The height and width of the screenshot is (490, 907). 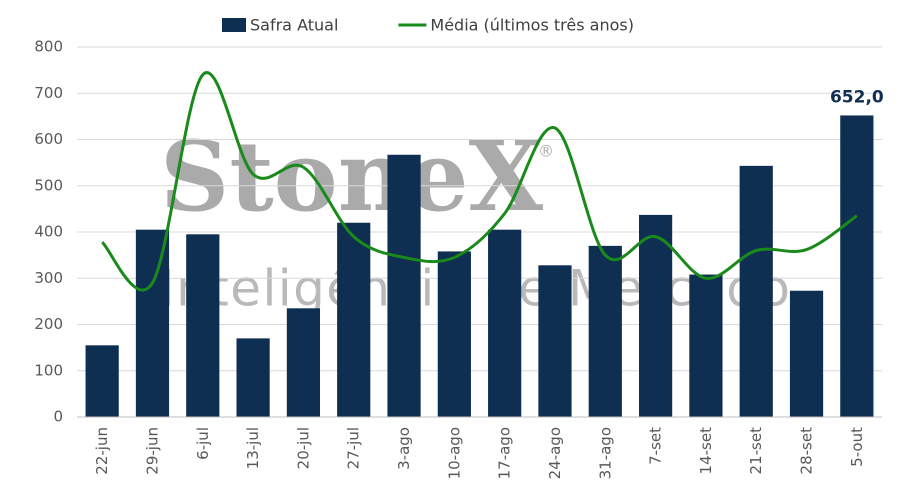 I want to click on x-tick-label: 28-set, so click(x=807, y=451).